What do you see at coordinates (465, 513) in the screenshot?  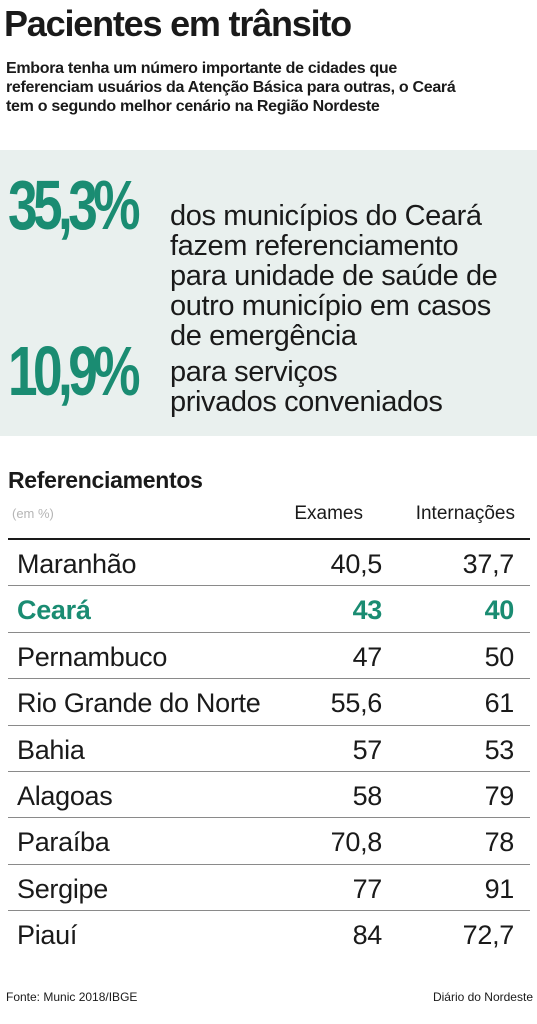 I see `column-header-internacoes: Internações` at bounding box center [465, 513].